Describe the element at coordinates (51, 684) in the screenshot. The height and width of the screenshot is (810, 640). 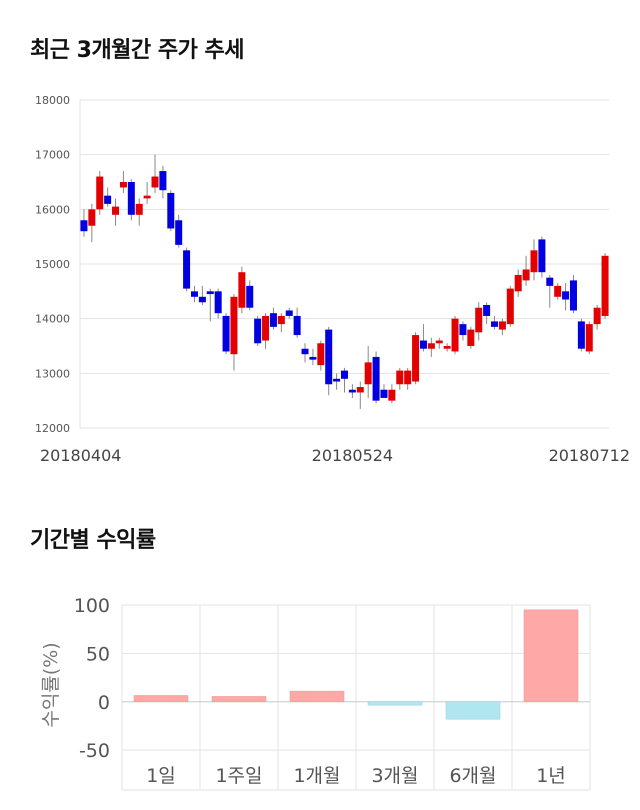
I see `bar-y-axis-label: 수익률(%)` at that location.